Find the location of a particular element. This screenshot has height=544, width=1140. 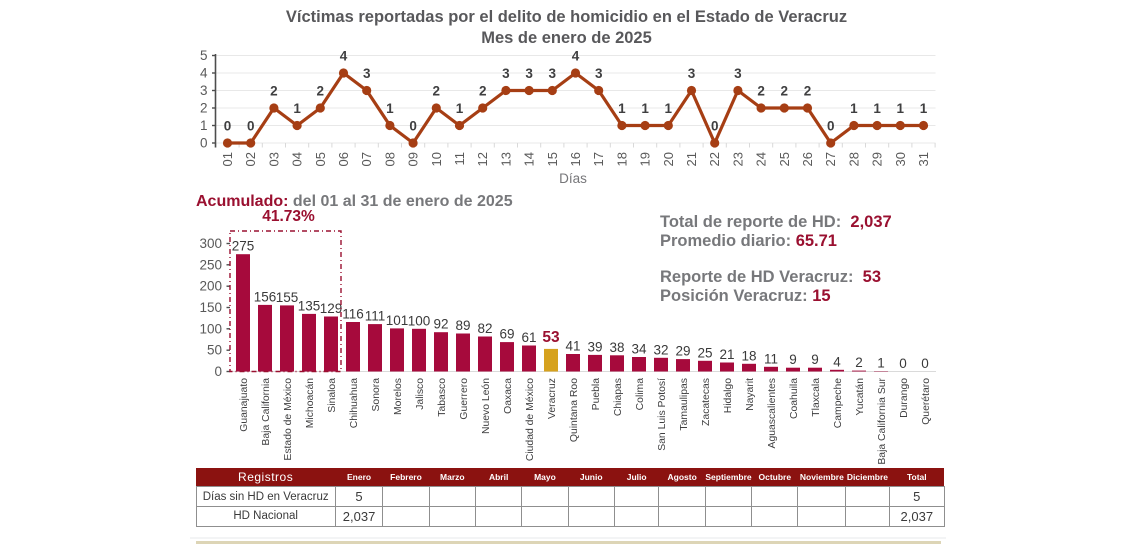

svg-text: 16 is located at coordinates (575, 159).